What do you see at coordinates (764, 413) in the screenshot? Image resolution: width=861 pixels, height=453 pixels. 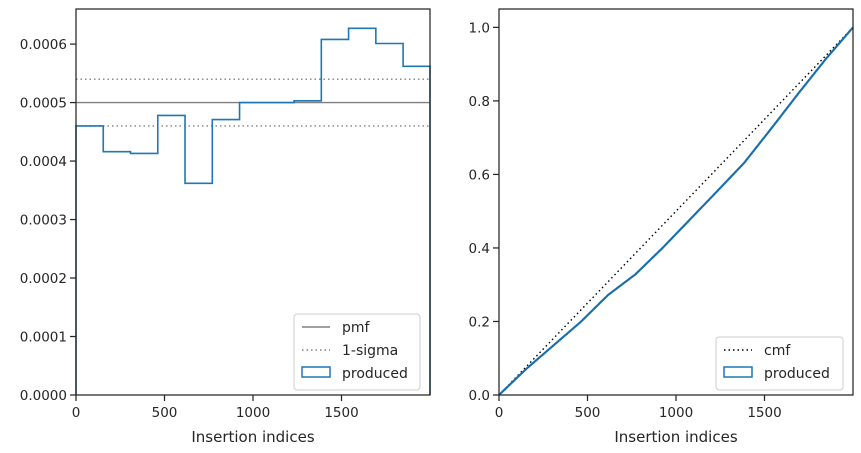 I see `right-x-tick-label: 1500` at bounding box center [764, 413].